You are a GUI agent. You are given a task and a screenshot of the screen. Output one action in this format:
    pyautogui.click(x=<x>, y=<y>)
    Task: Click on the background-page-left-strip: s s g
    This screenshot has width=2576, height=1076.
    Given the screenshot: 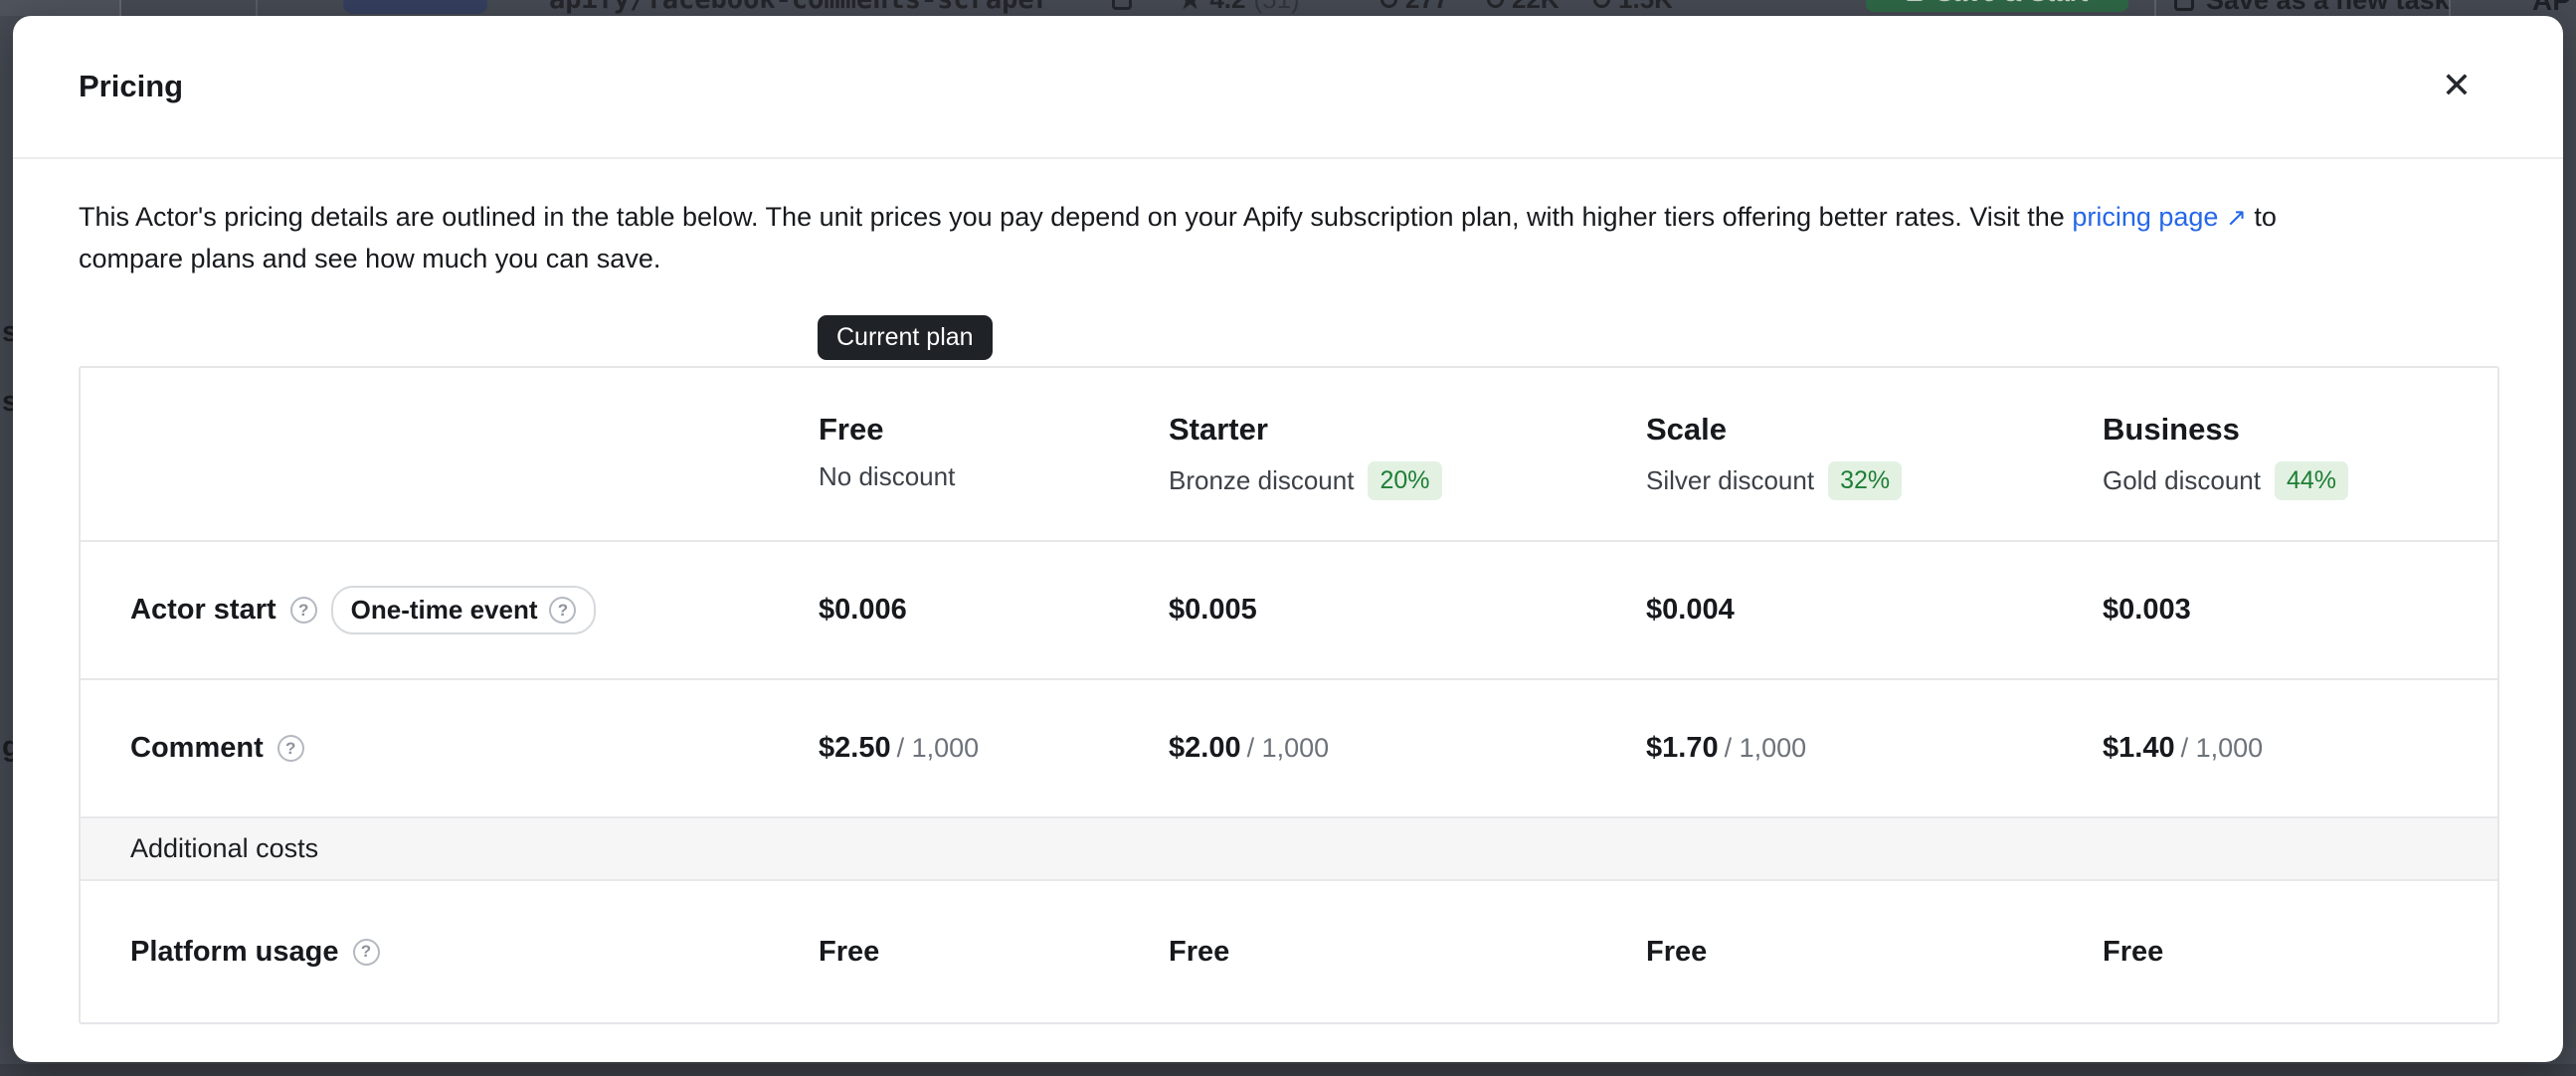 What is the action you would take?
    pyautogui.click(x=6, y=539)
    